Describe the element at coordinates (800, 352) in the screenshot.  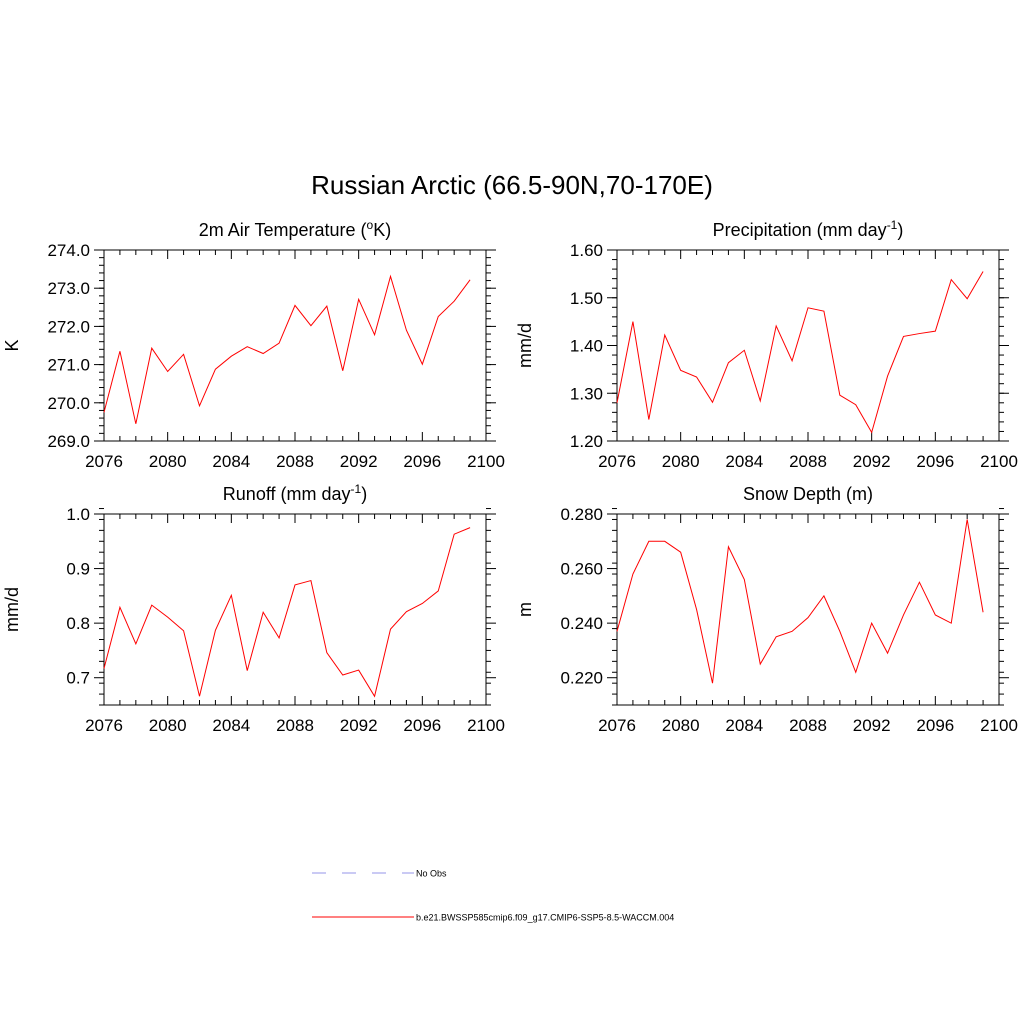
I see `series-line-precipitation` at that location.